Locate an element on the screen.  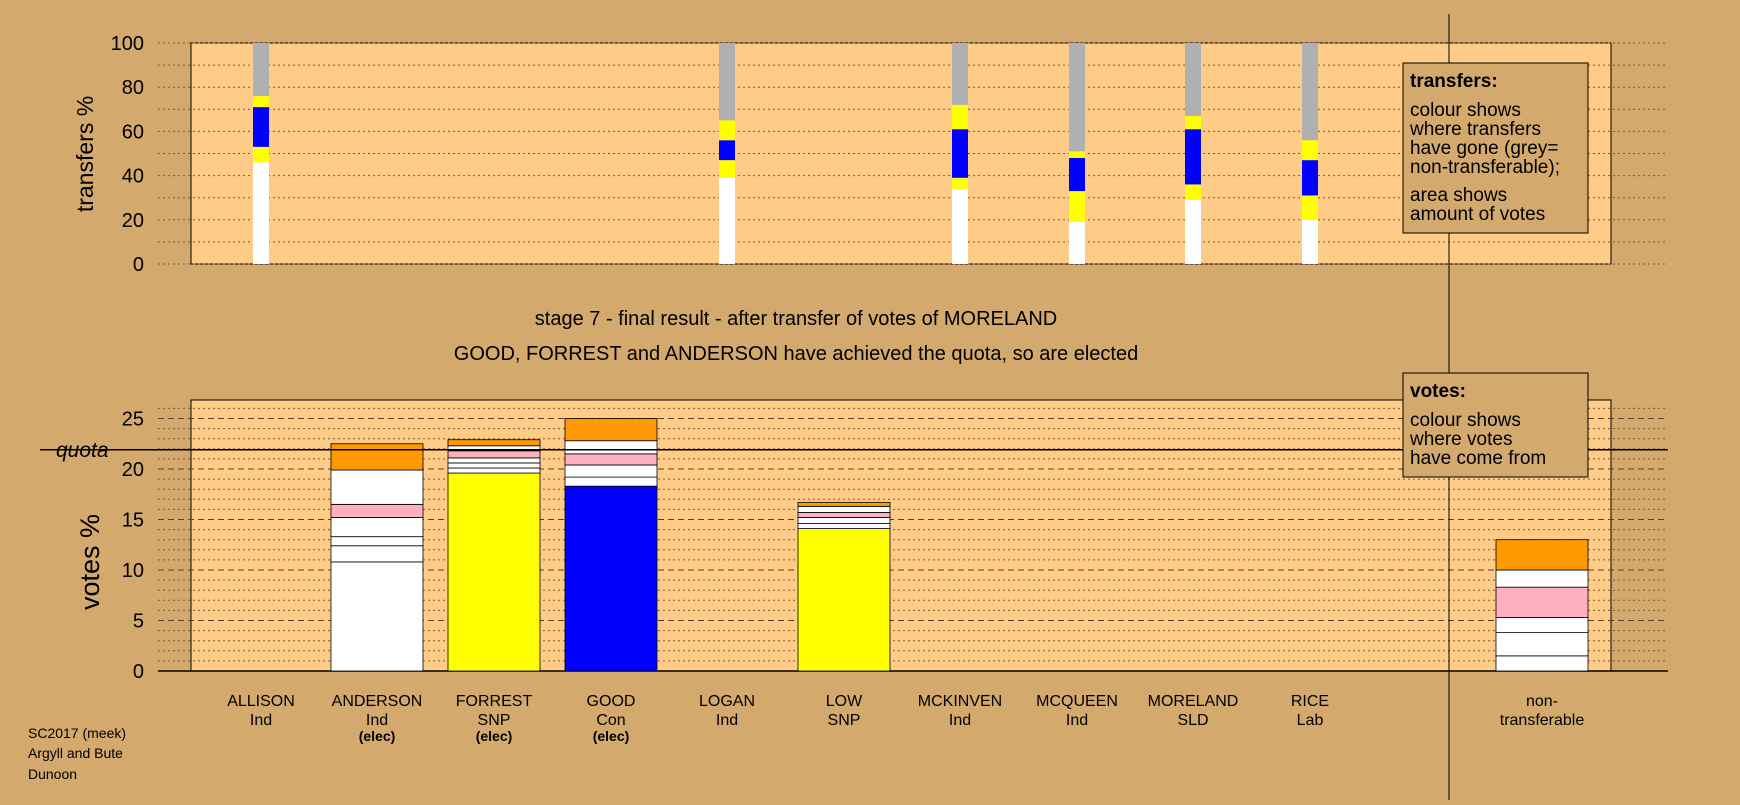
candidate-name: non- is located at coordinates (1542, 701).